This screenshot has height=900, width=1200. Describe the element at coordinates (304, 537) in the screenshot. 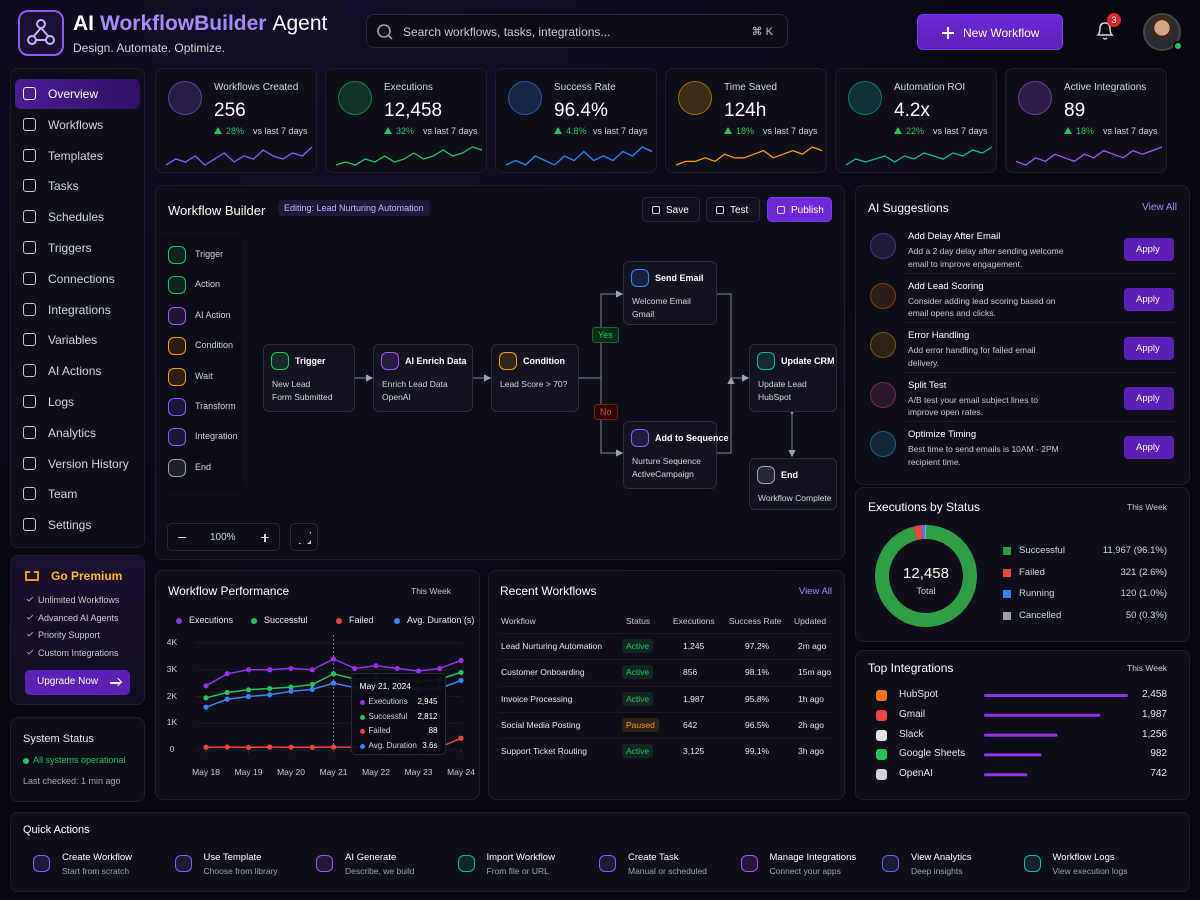

I see `fit-button` at that location.